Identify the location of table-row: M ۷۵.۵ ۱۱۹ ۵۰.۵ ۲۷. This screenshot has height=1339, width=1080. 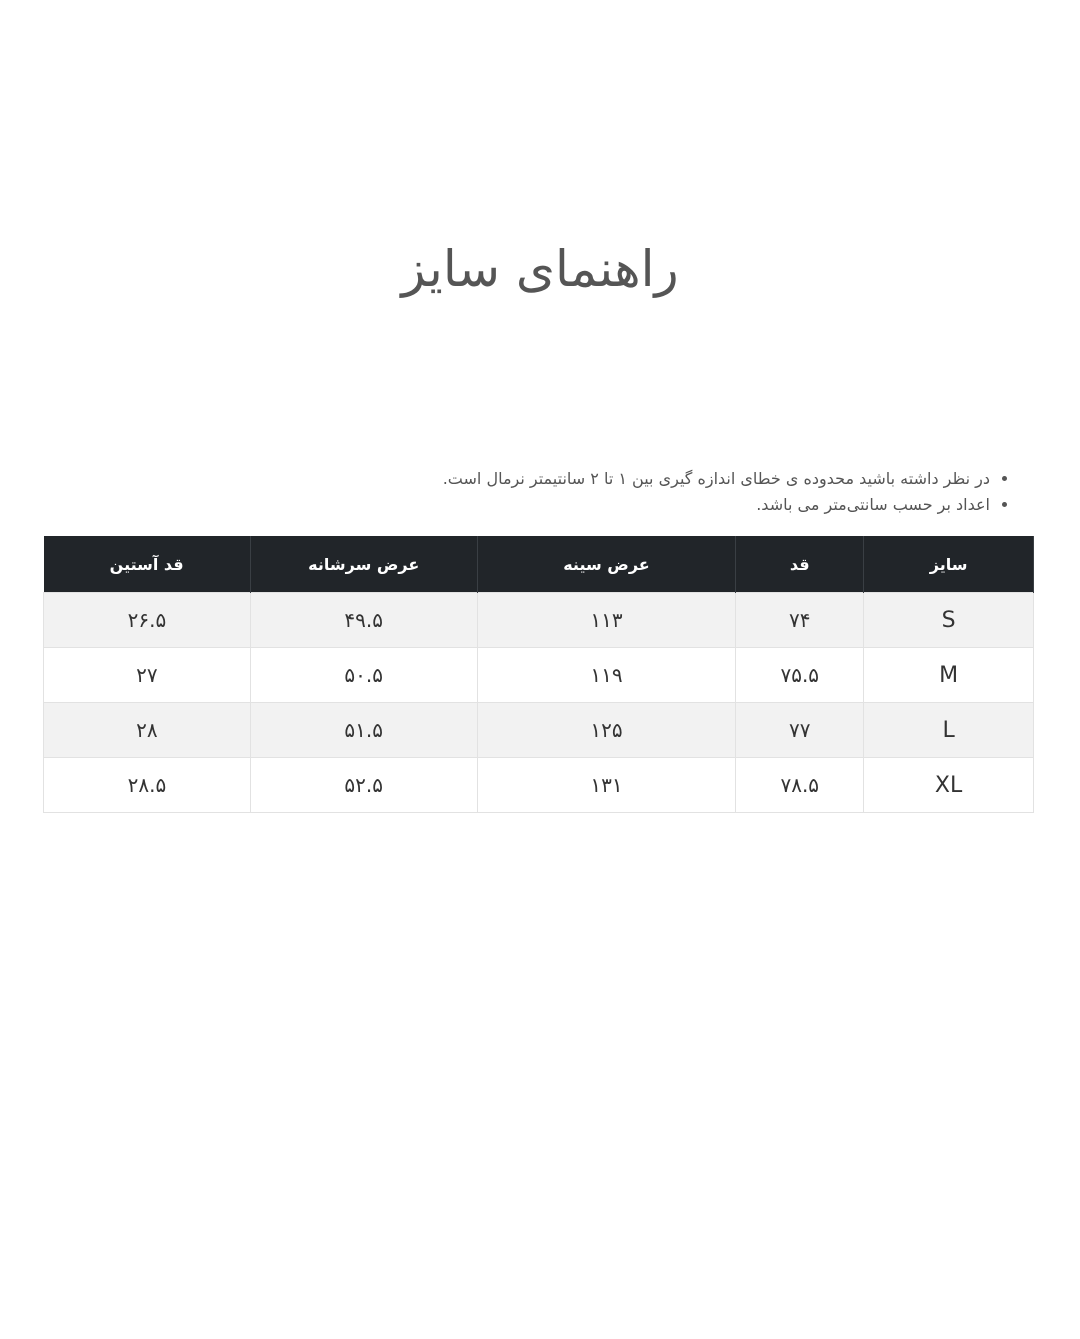
(538, 675).